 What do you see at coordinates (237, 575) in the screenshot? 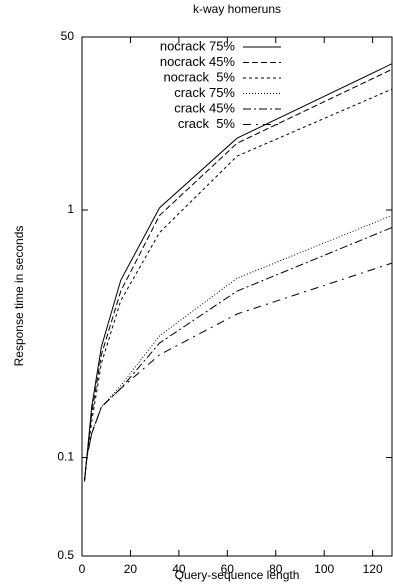
I see `x-axis-label: Query-sequence length` at bounding box center [237, 575].